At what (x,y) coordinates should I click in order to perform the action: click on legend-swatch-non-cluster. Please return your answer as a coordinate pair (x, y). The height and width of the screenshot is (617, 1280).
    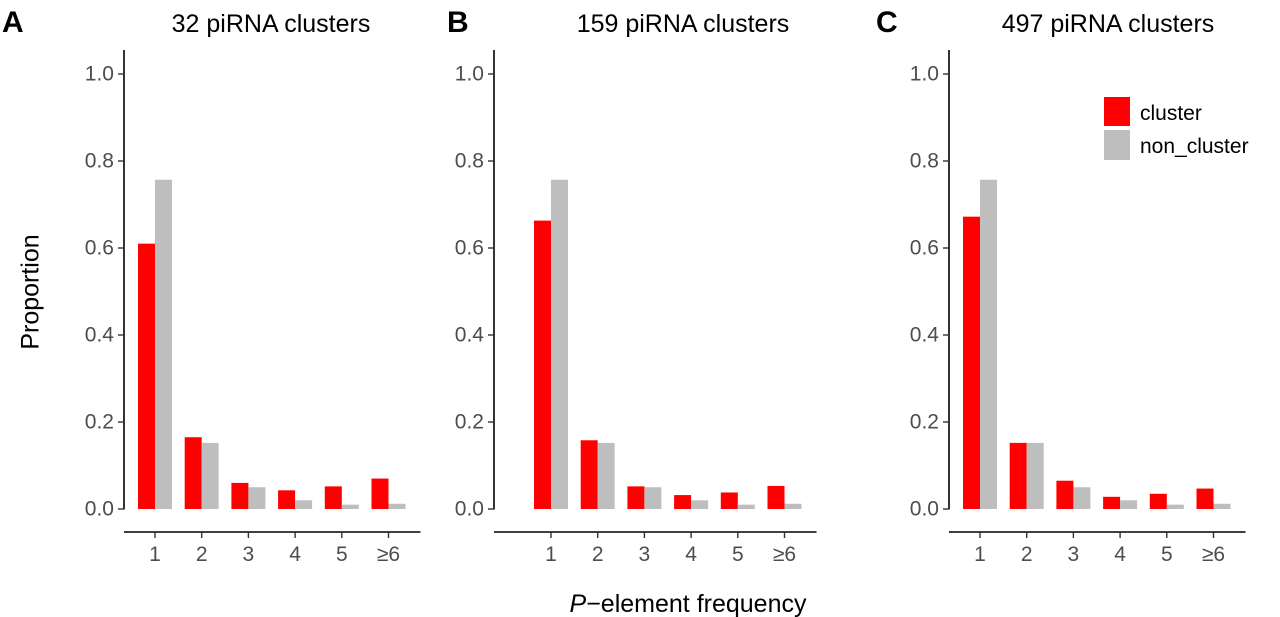
    Looking at the image, I should click on (1117, 145).